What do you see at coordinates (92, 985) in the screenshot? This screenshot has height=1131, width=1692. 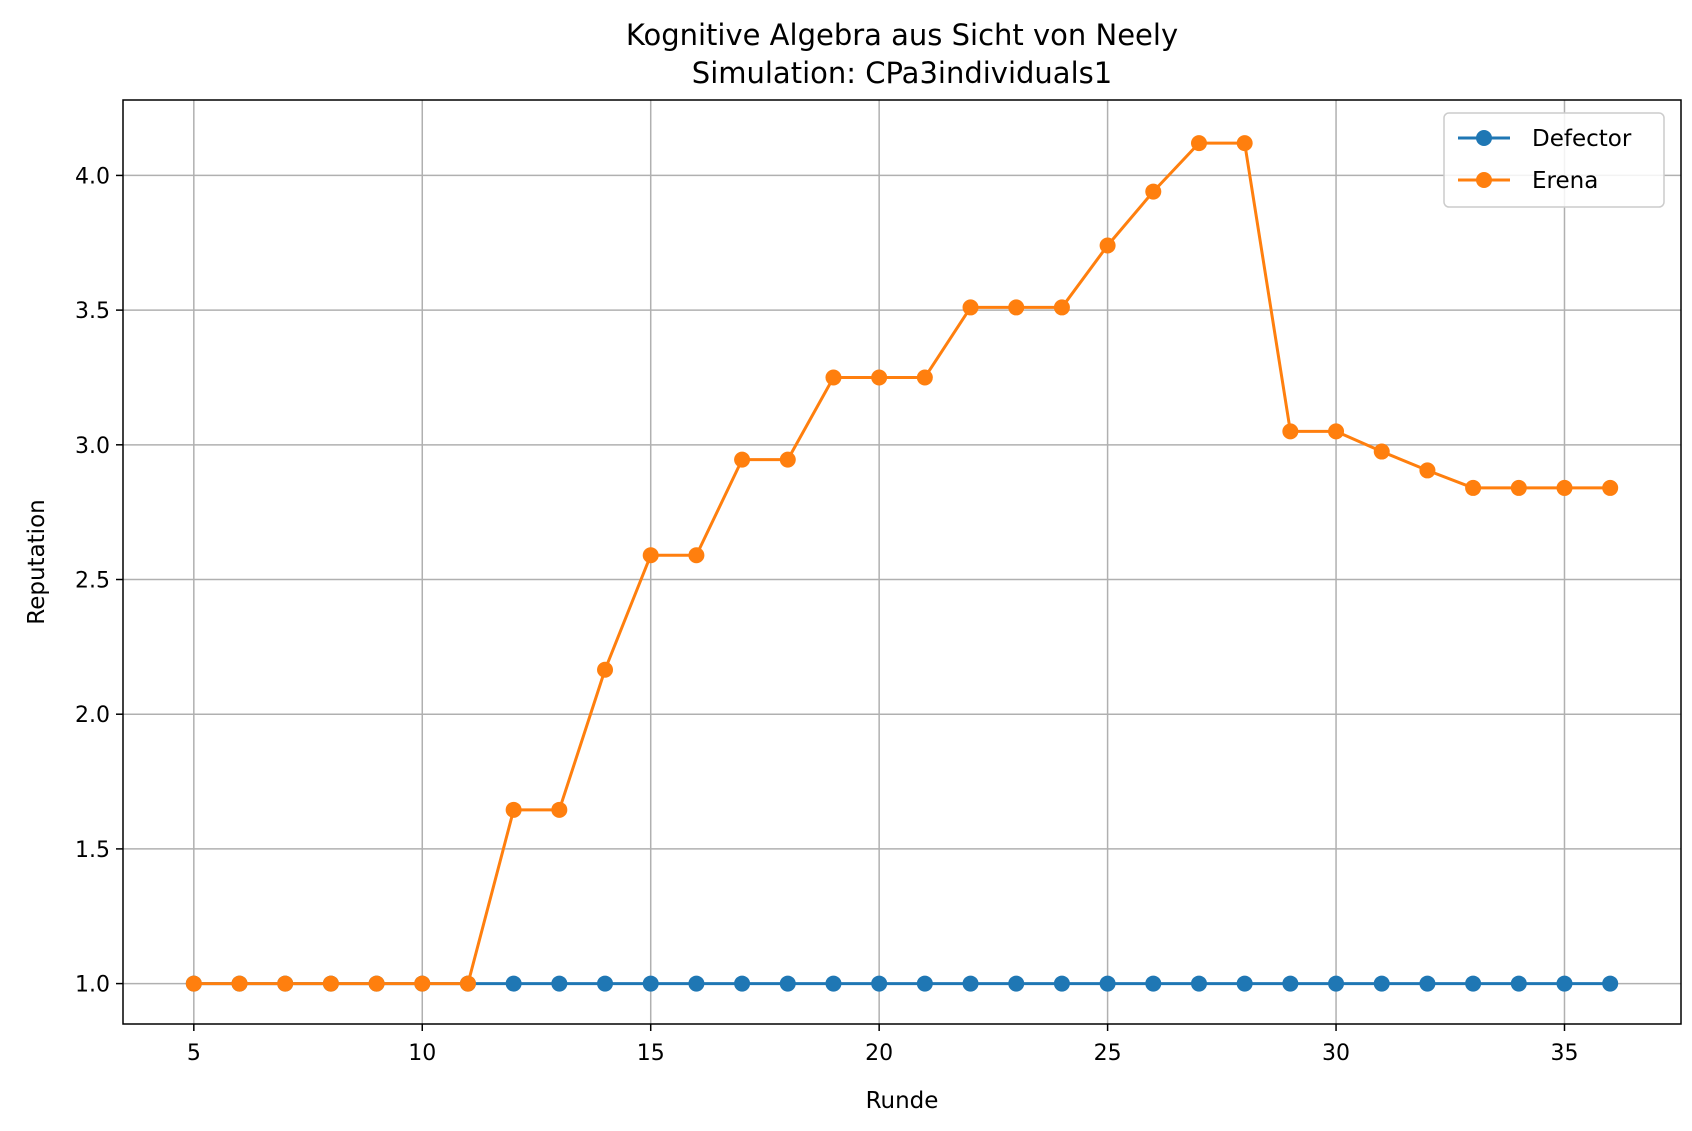 I see `y-tick-label: 1.0` at bounding box center [92, 985].